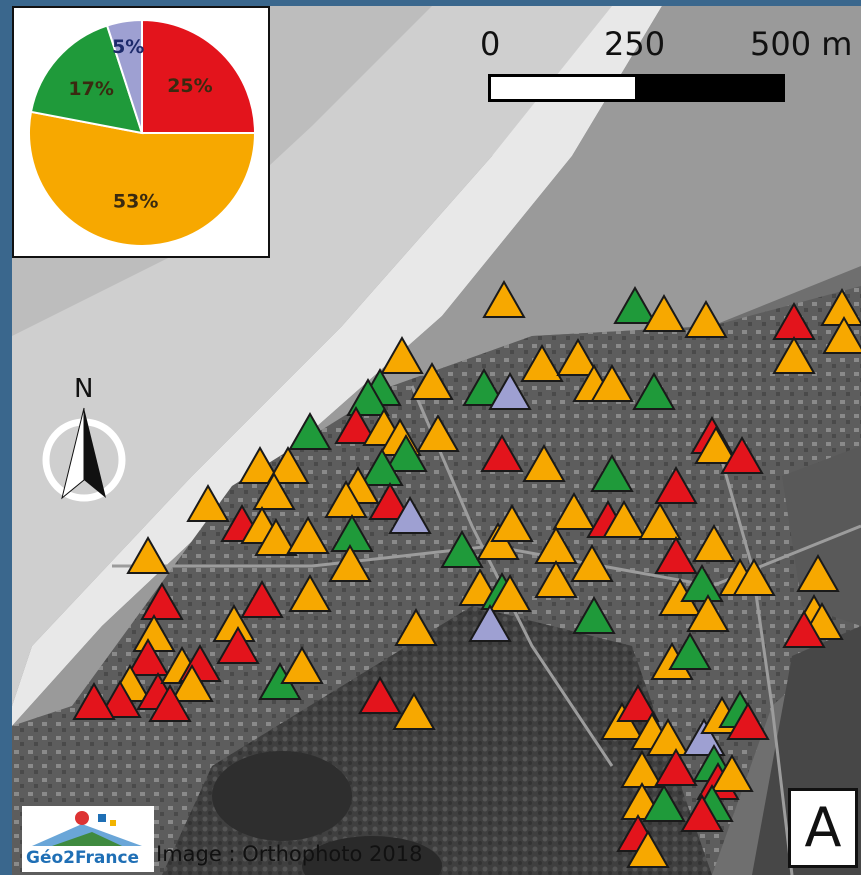  Describe the element at coordinates (84, 454) in the screenshot. I see `north-arrow-icon` at that location.